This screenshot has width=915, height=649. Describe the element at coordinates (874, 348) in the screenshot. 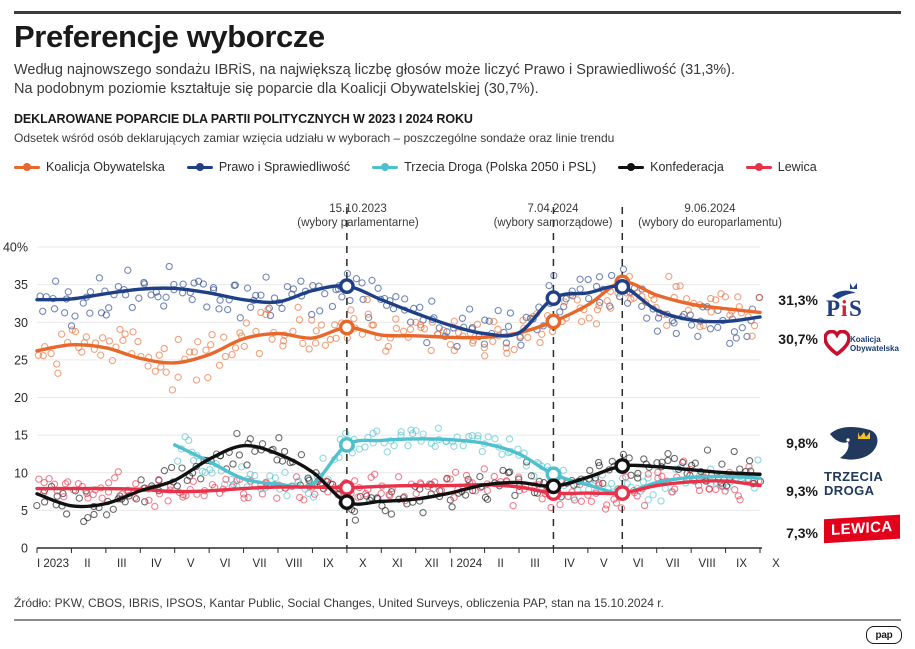

I see `ko-logo-line2: Obywatelska` at that location.